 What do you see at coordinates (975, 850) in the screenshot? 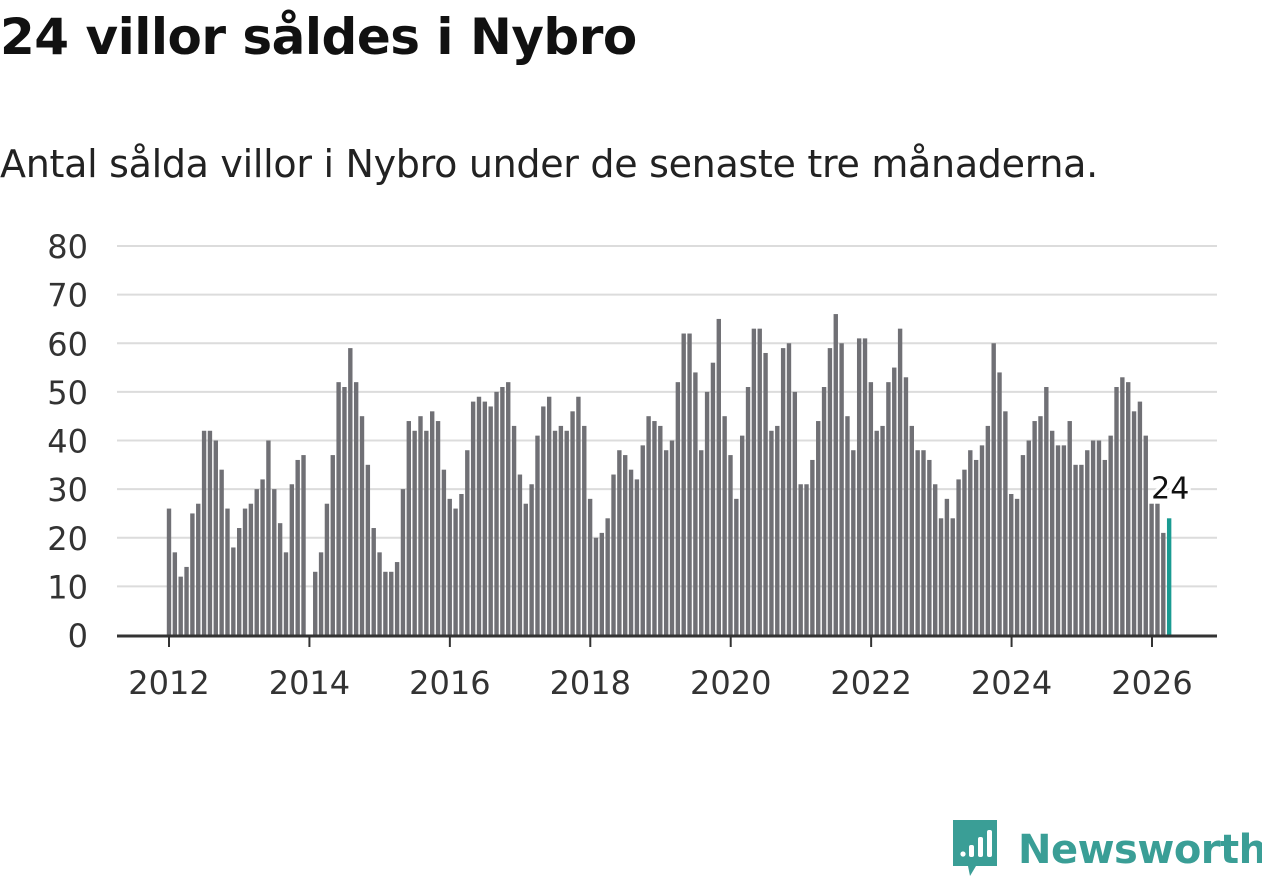
I see `newsworthy-logo-icon` at bounding box center [975, 850].